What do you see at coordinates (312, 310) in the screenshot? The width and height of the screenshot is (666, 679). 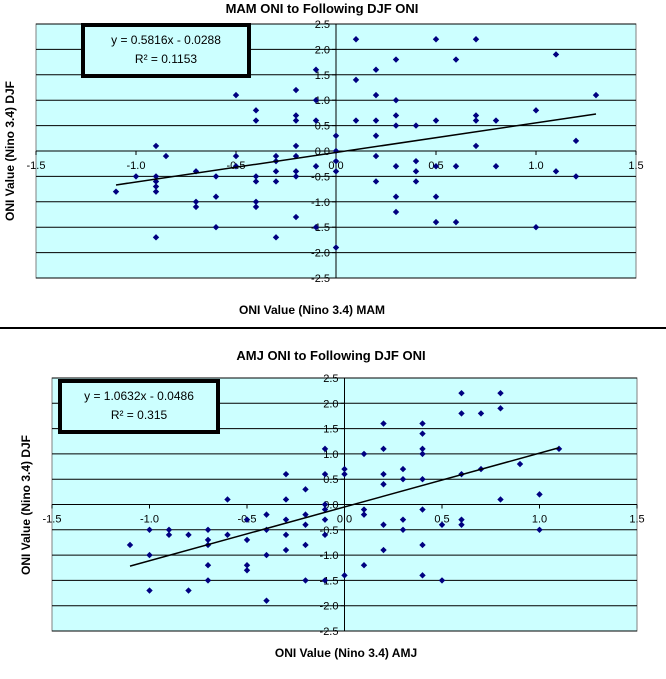 I see `x-axis-label: ONI Value (Nino 3.4) MAM` at bounding box center [312, 310].